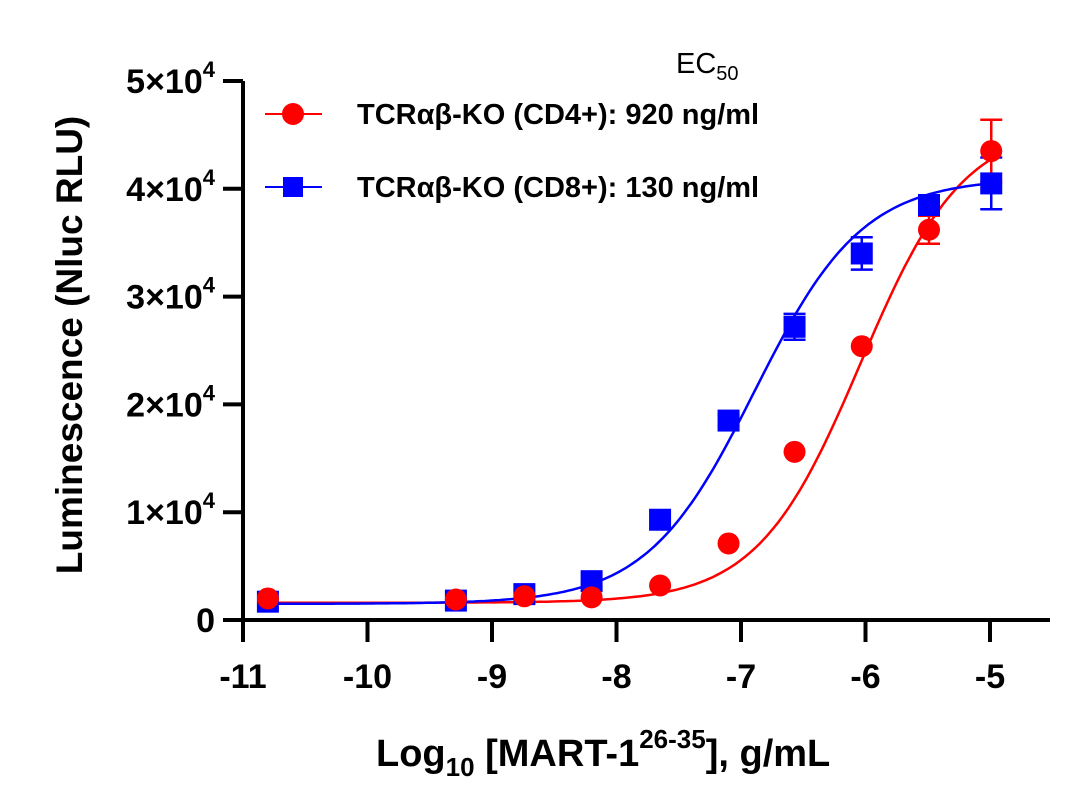 This screenshot has height=811, width=1080. Describe the element at coordinates (164, 82) in the screenshot. I see `y-tick-mantissa: 5×10` at that location.